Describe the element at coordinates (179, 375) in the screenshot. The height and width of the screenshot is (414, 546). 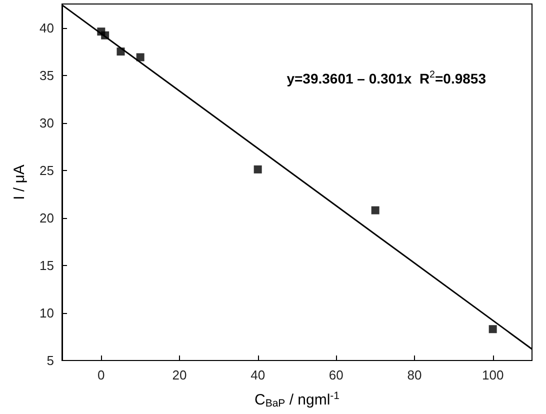
I see `x-tick-label: 20` at that location.